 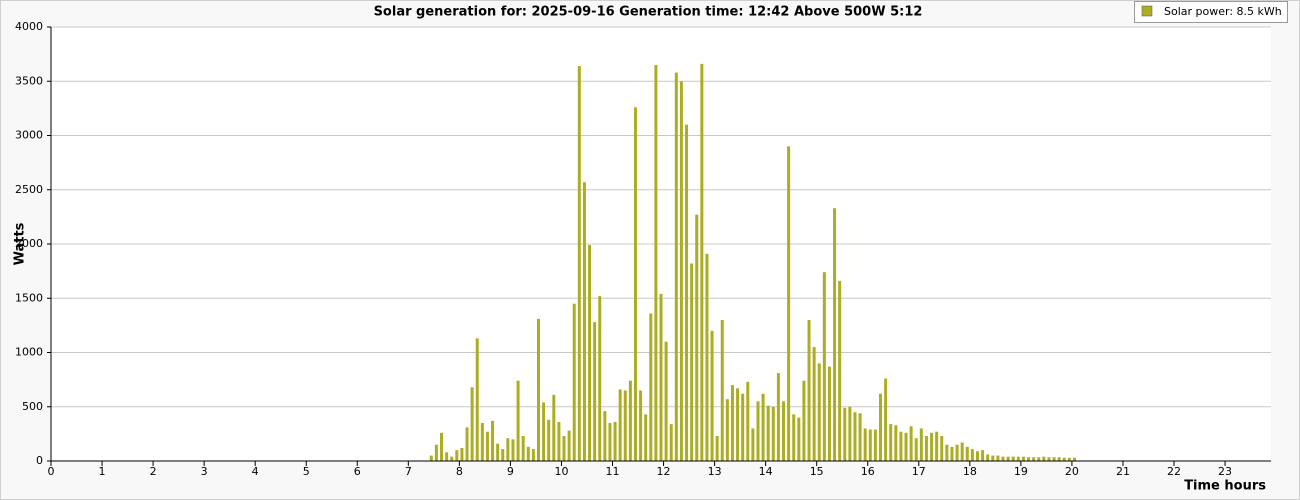 What do you see at coordinates (204, 471) in the screenshot?
I see `x-tick-label: 3` at bounding box center [204, 471].